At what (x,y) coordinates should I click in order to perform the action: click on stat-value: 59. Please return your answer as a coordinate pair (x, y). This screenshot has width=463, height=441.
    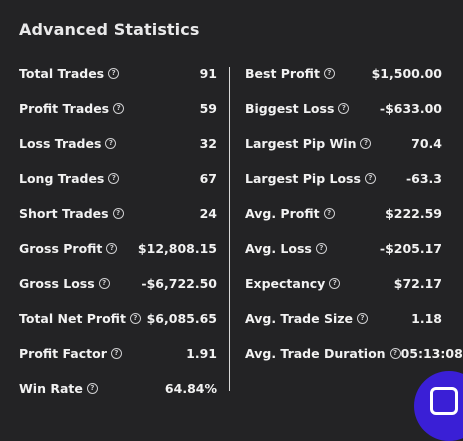
    Looking at the image, I should click on (208, 108).